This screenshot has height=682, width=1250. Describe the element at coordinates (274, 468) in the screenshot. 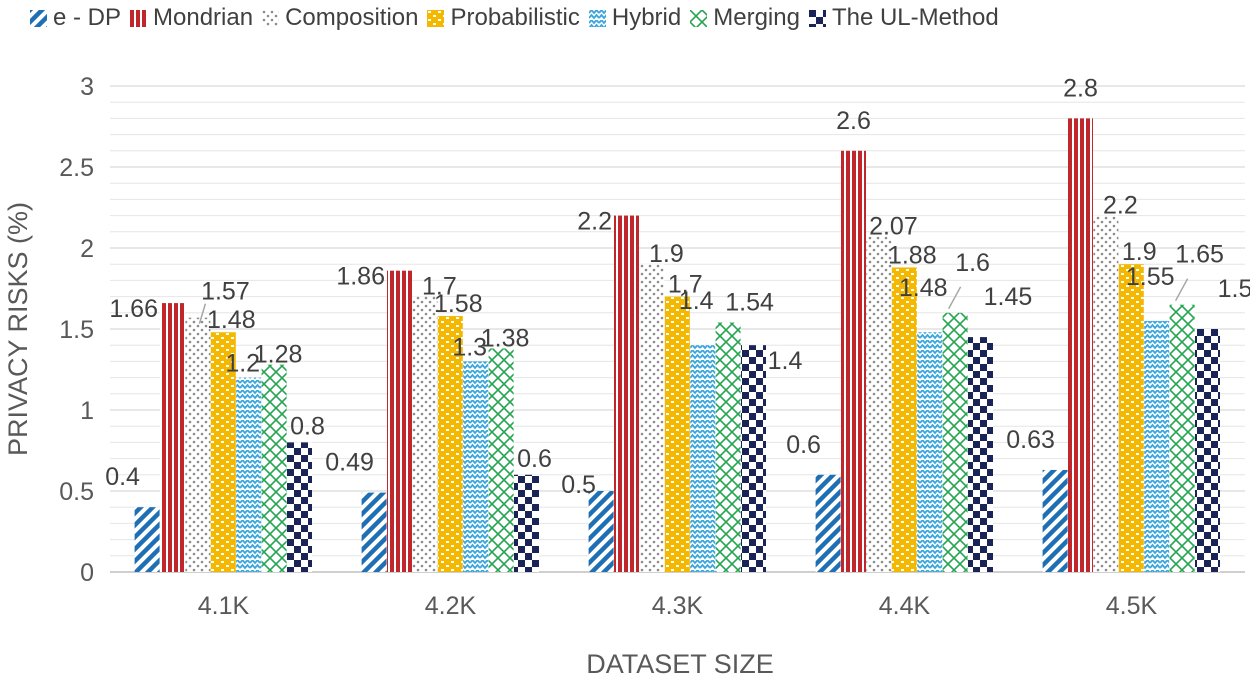

I see `bar-merging-4.1k` at that location.